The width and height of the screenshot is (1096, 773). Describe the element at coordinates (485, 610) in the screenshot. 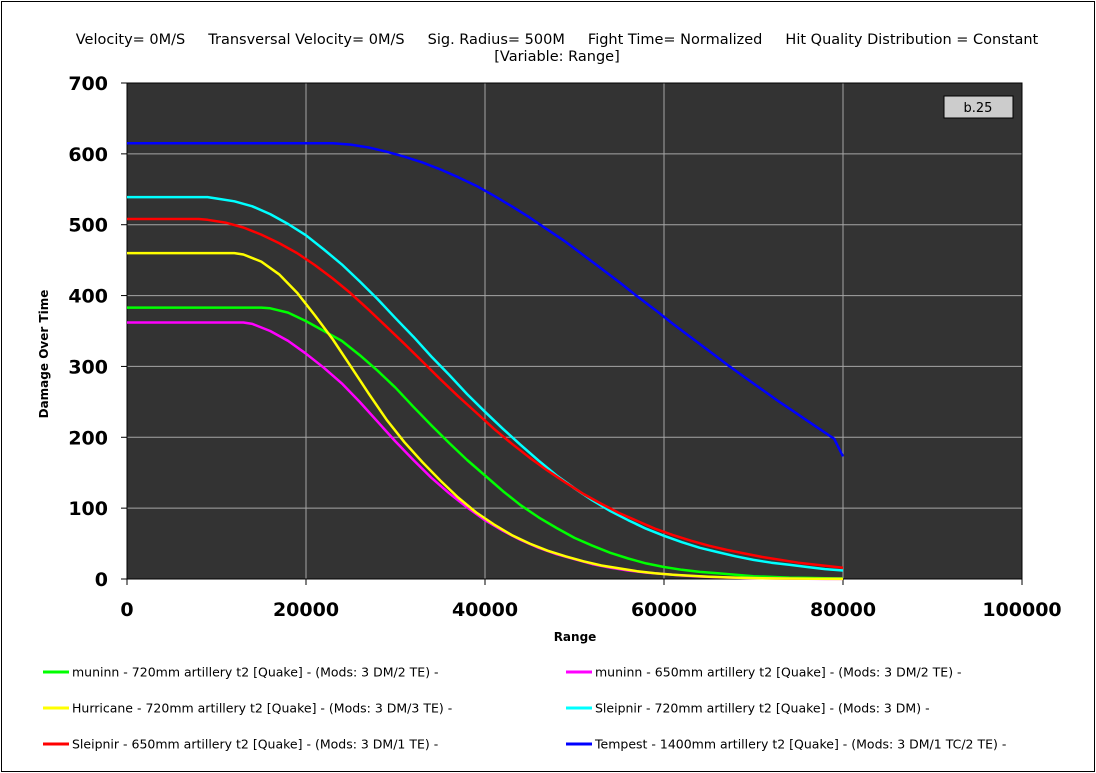

I see `x-tick-label: 40000` at that location.